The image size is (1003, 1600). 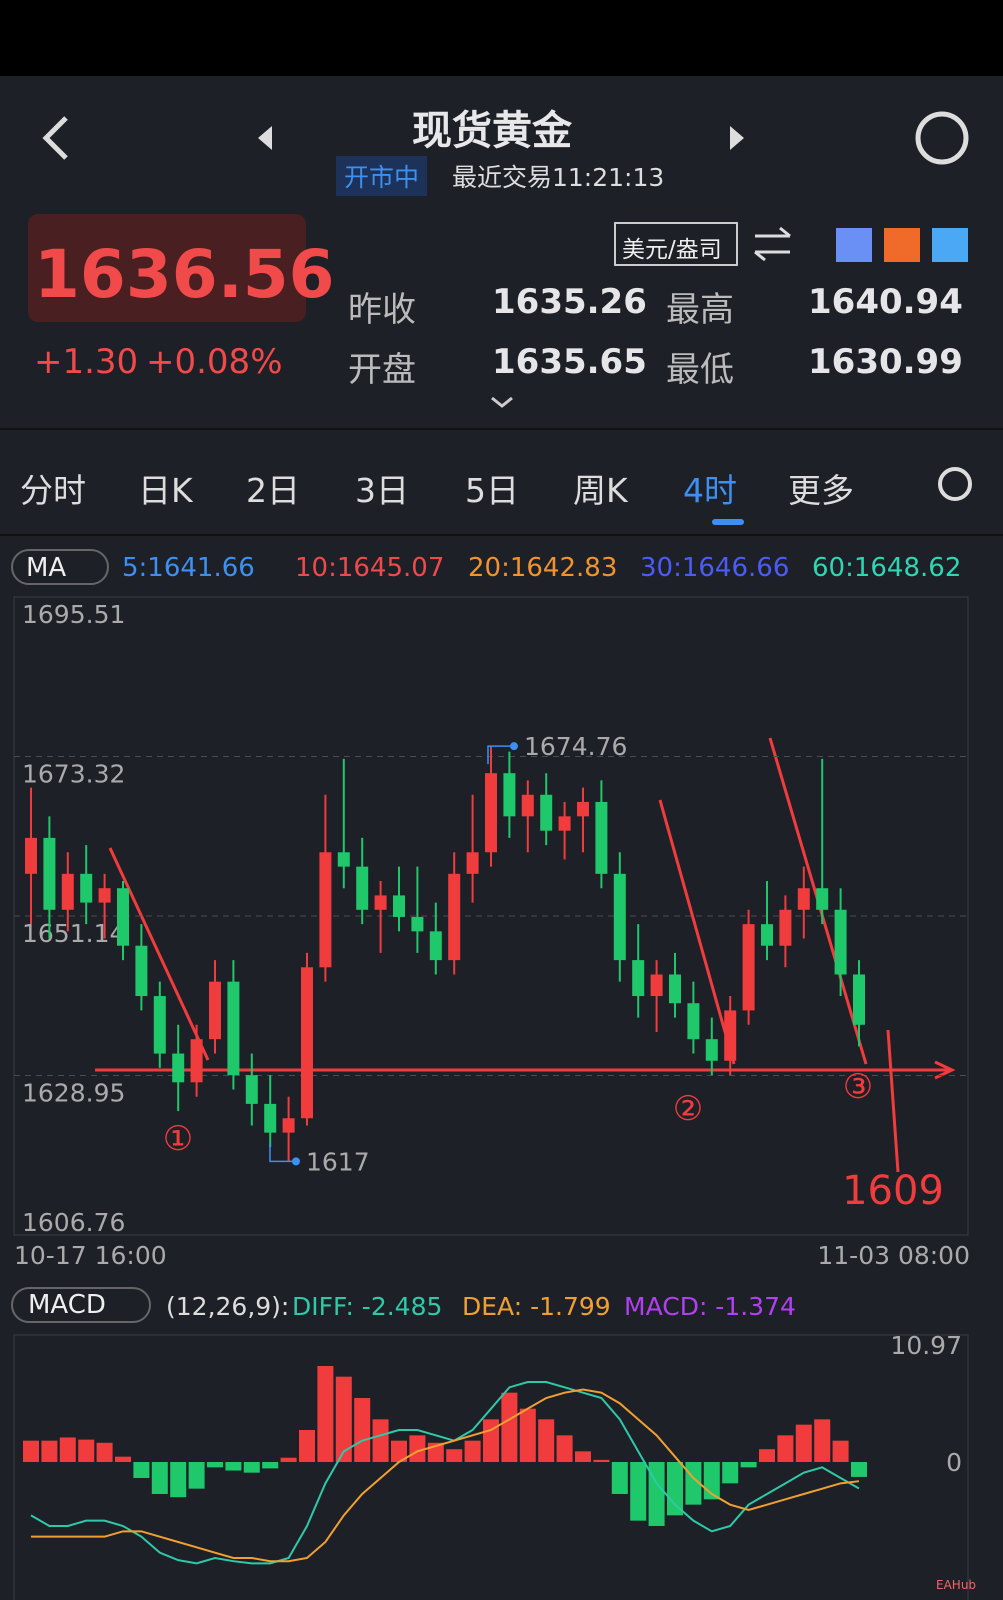 I want to click on low-dot, so click(x=296, y=1161).